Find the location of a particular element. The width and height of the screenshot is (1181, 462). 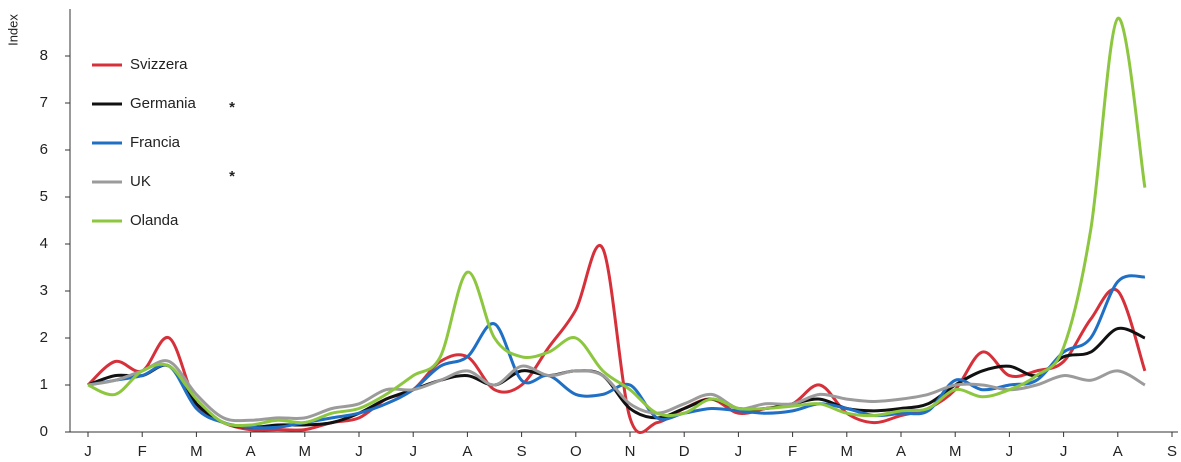

y-tick-label: 2 is located at coordinates (44, 337).